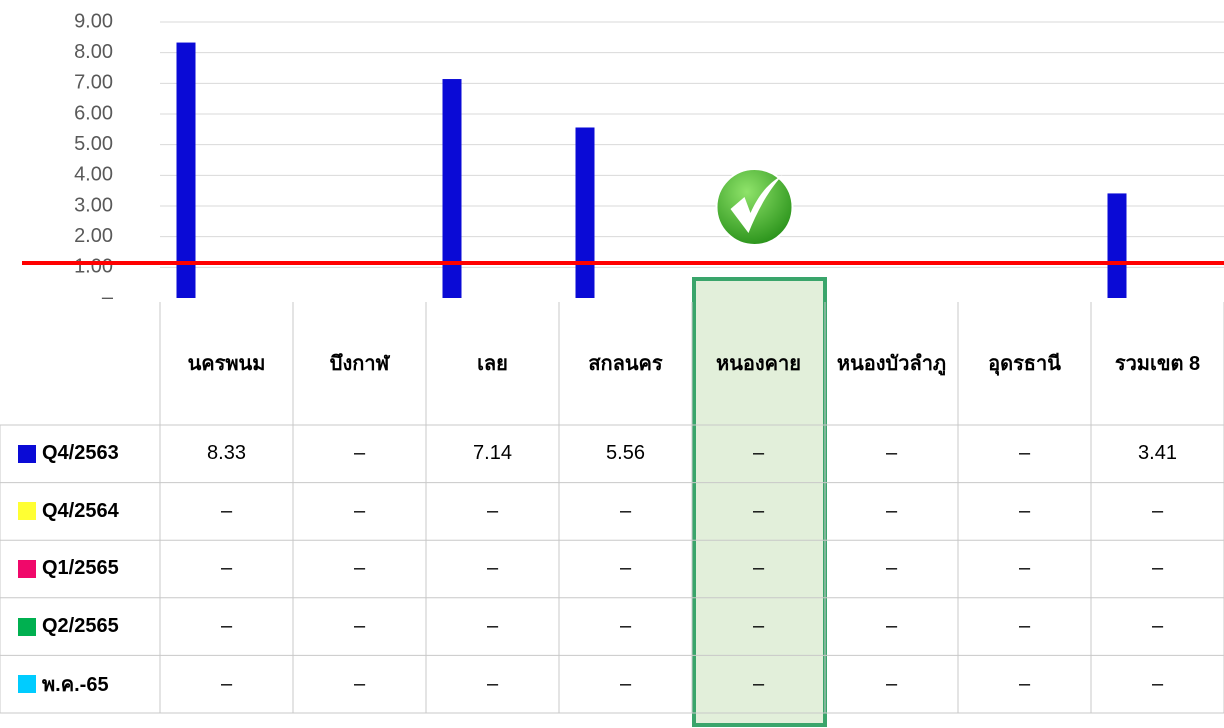  I want to click on legend-label: Q4/2563, so click(80, 453).